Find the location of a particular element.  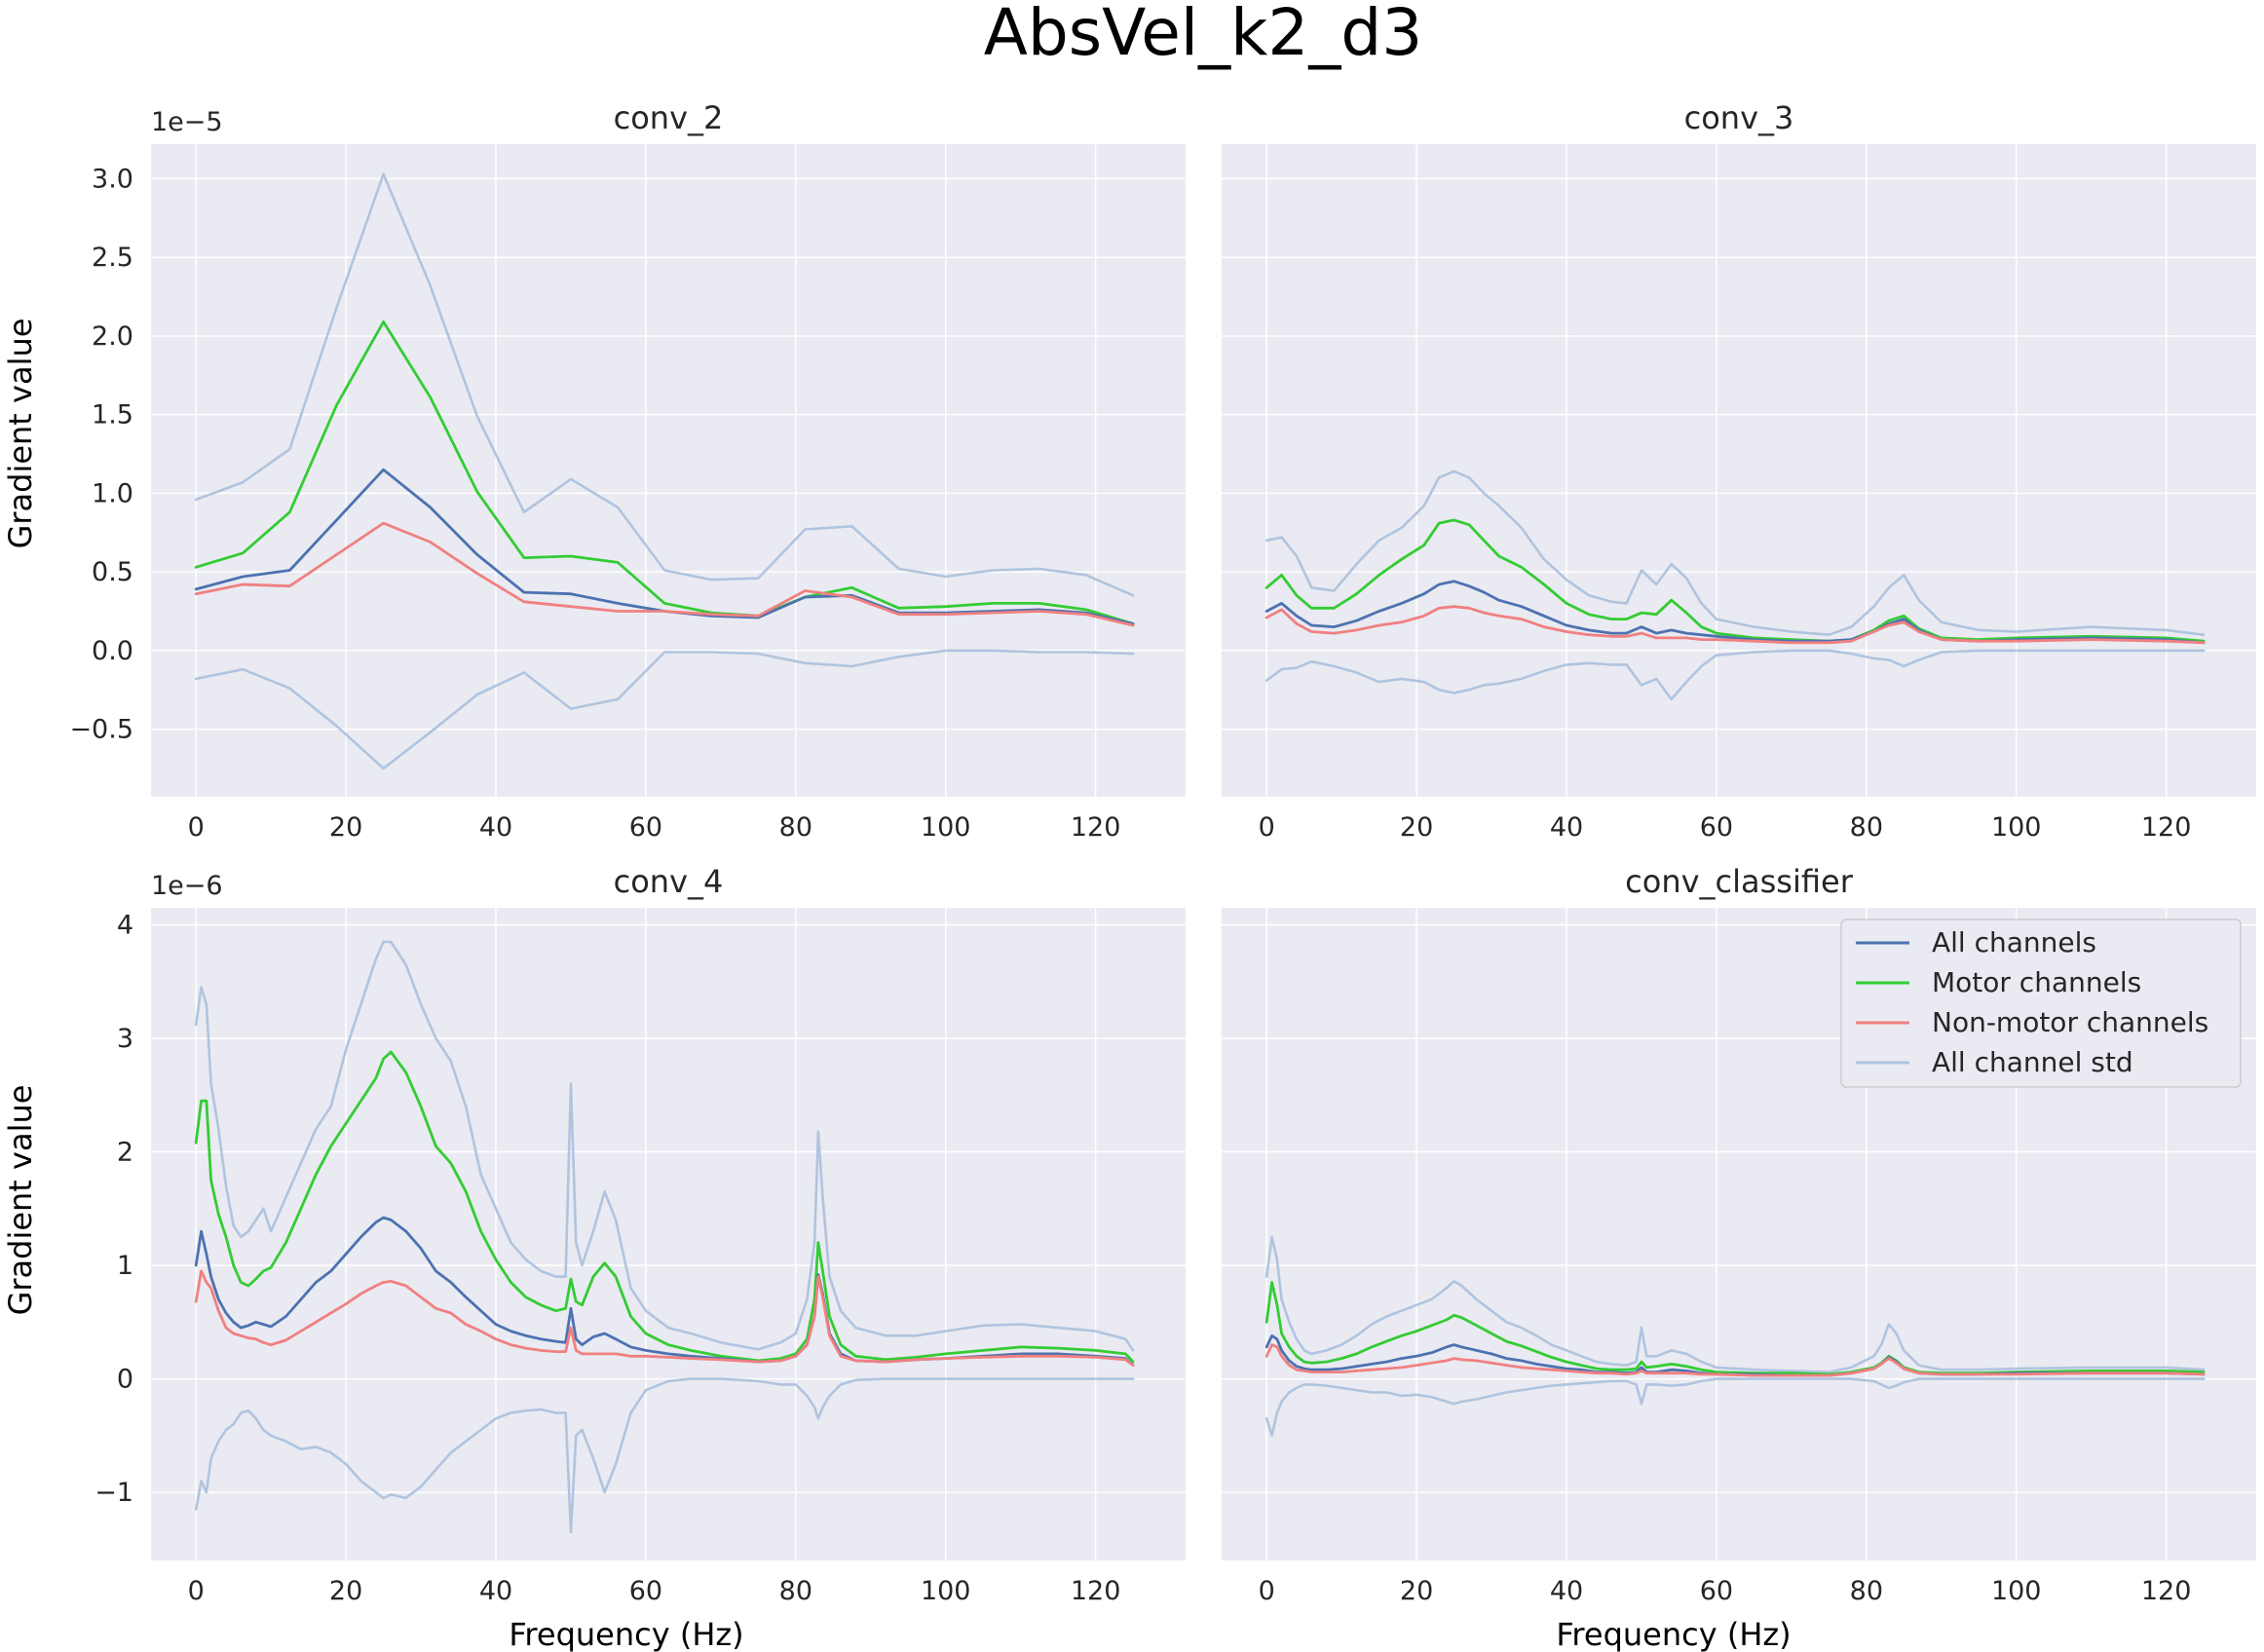

y-tick-label: 0.5 is located at coordinates (112, 572).